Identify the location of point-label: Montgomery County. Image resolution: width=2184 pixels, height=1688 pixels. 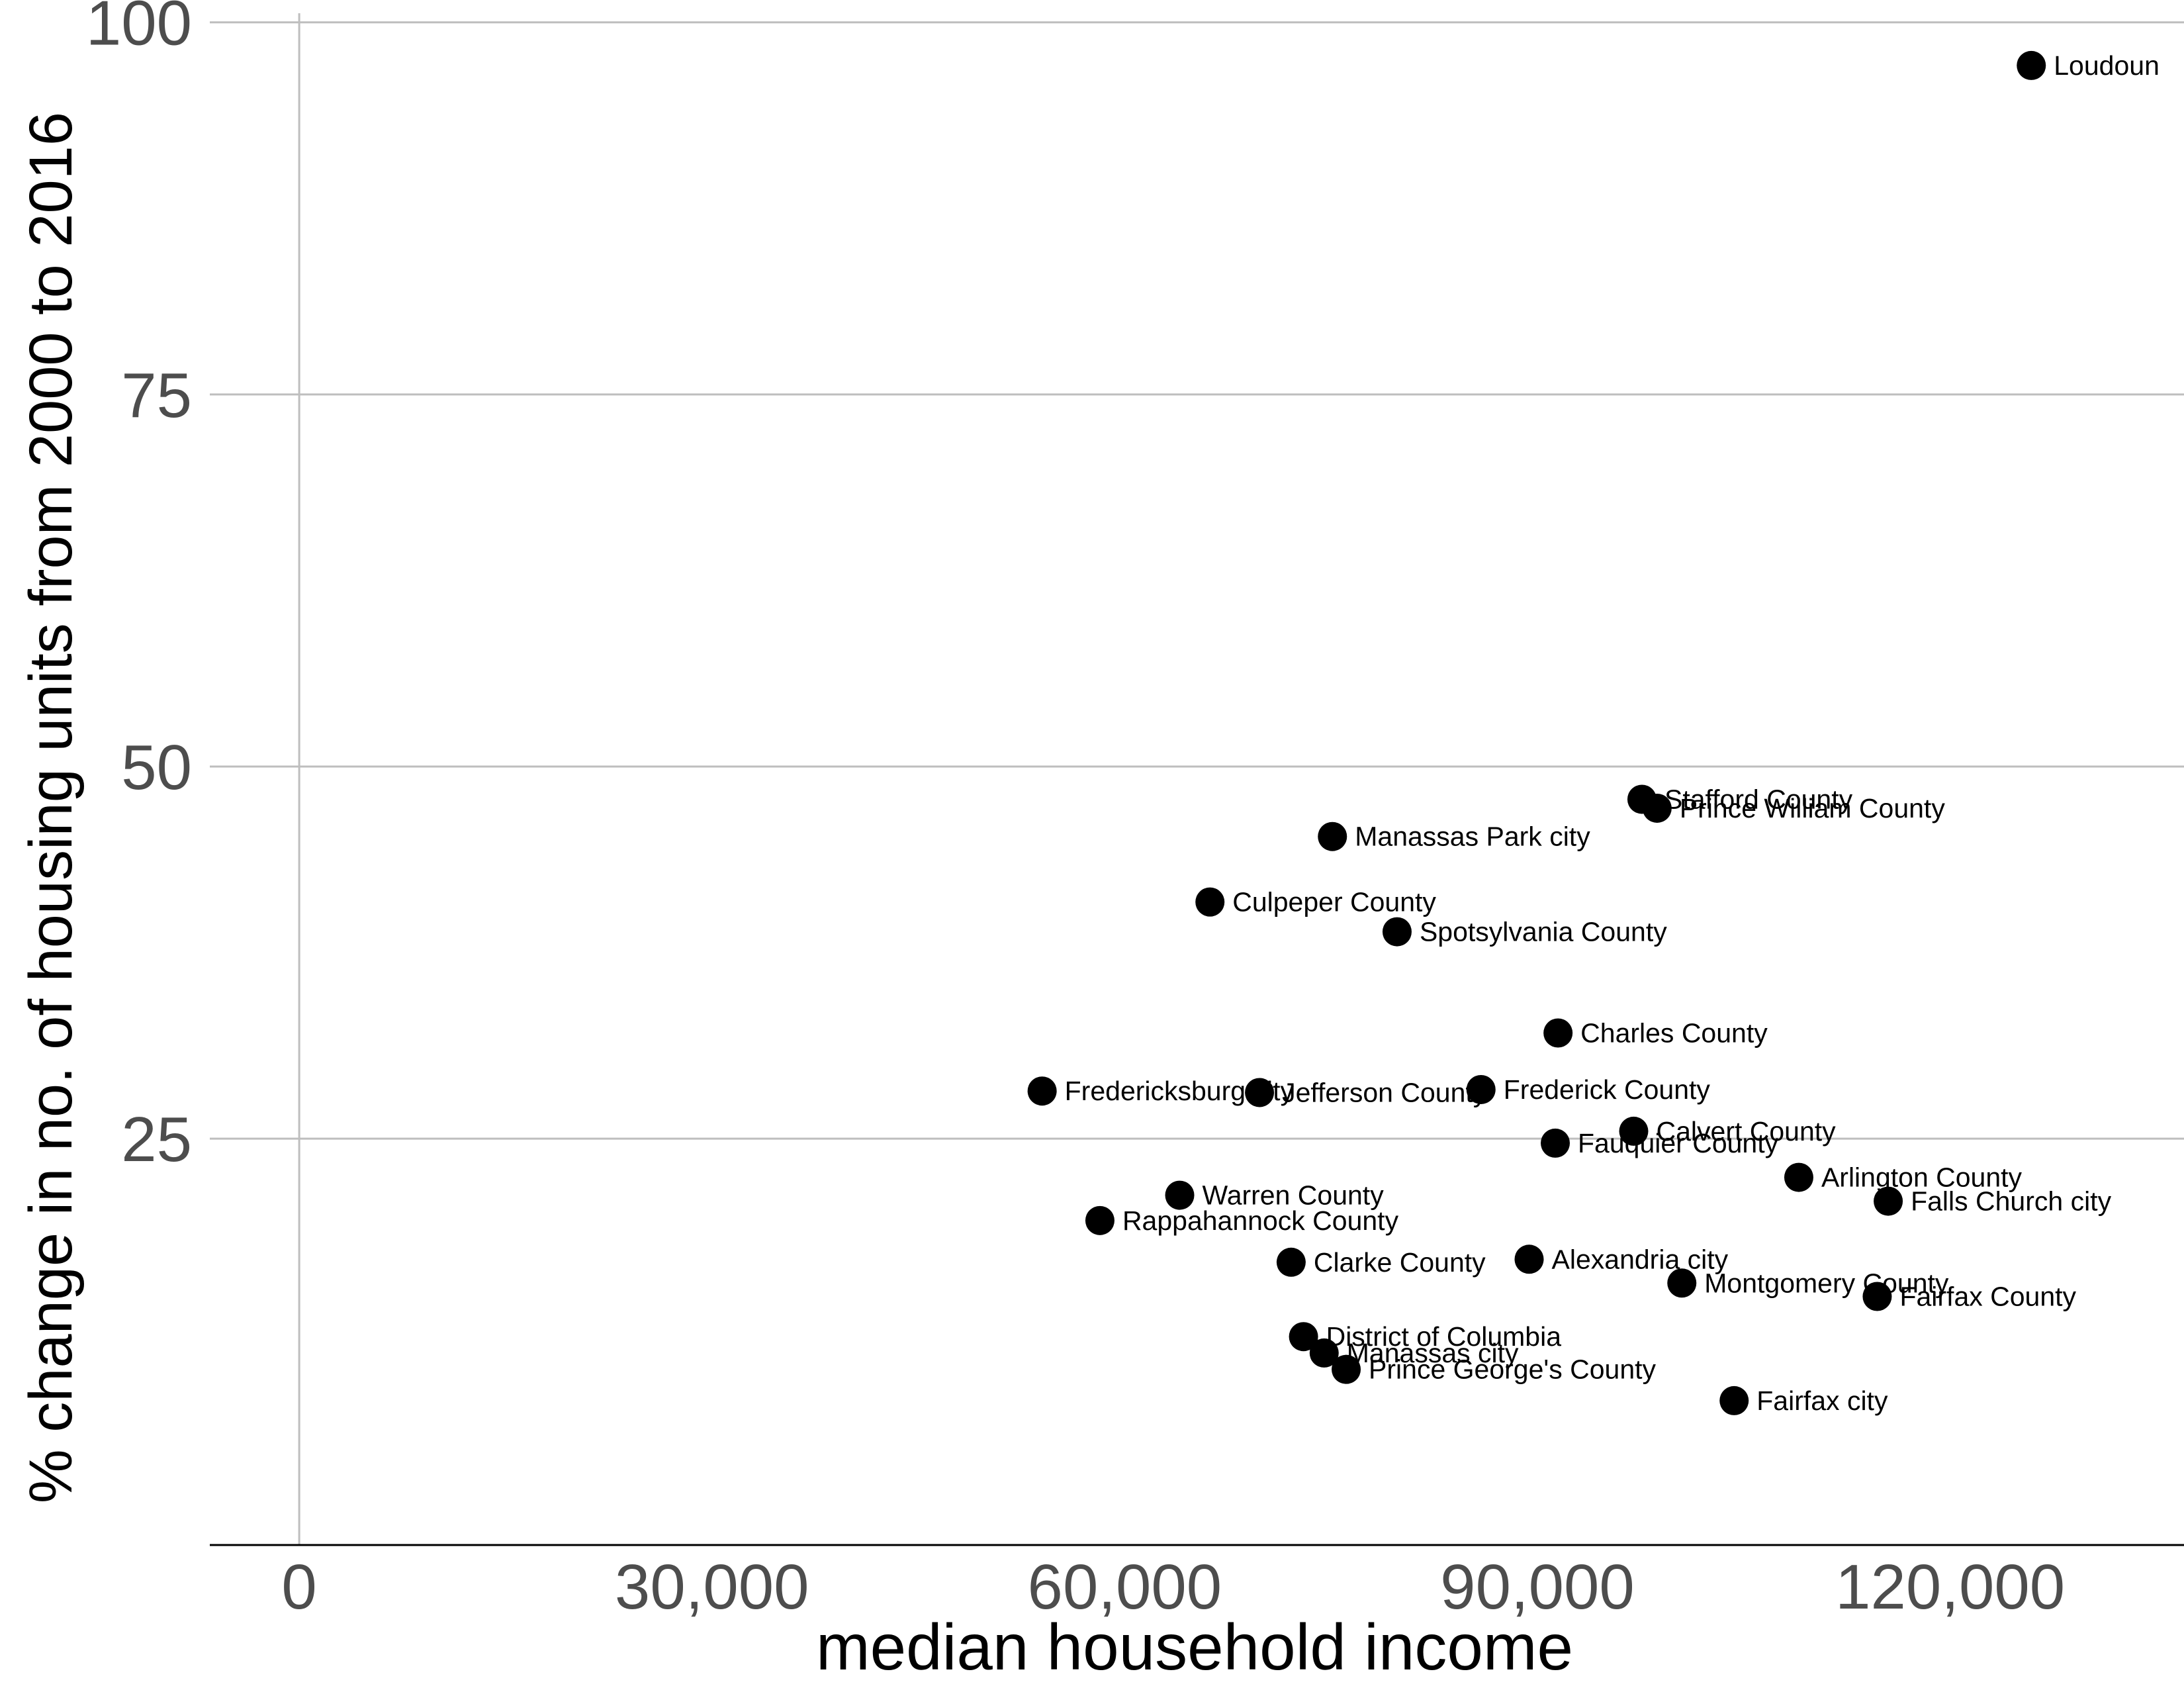
(1826, 1283).